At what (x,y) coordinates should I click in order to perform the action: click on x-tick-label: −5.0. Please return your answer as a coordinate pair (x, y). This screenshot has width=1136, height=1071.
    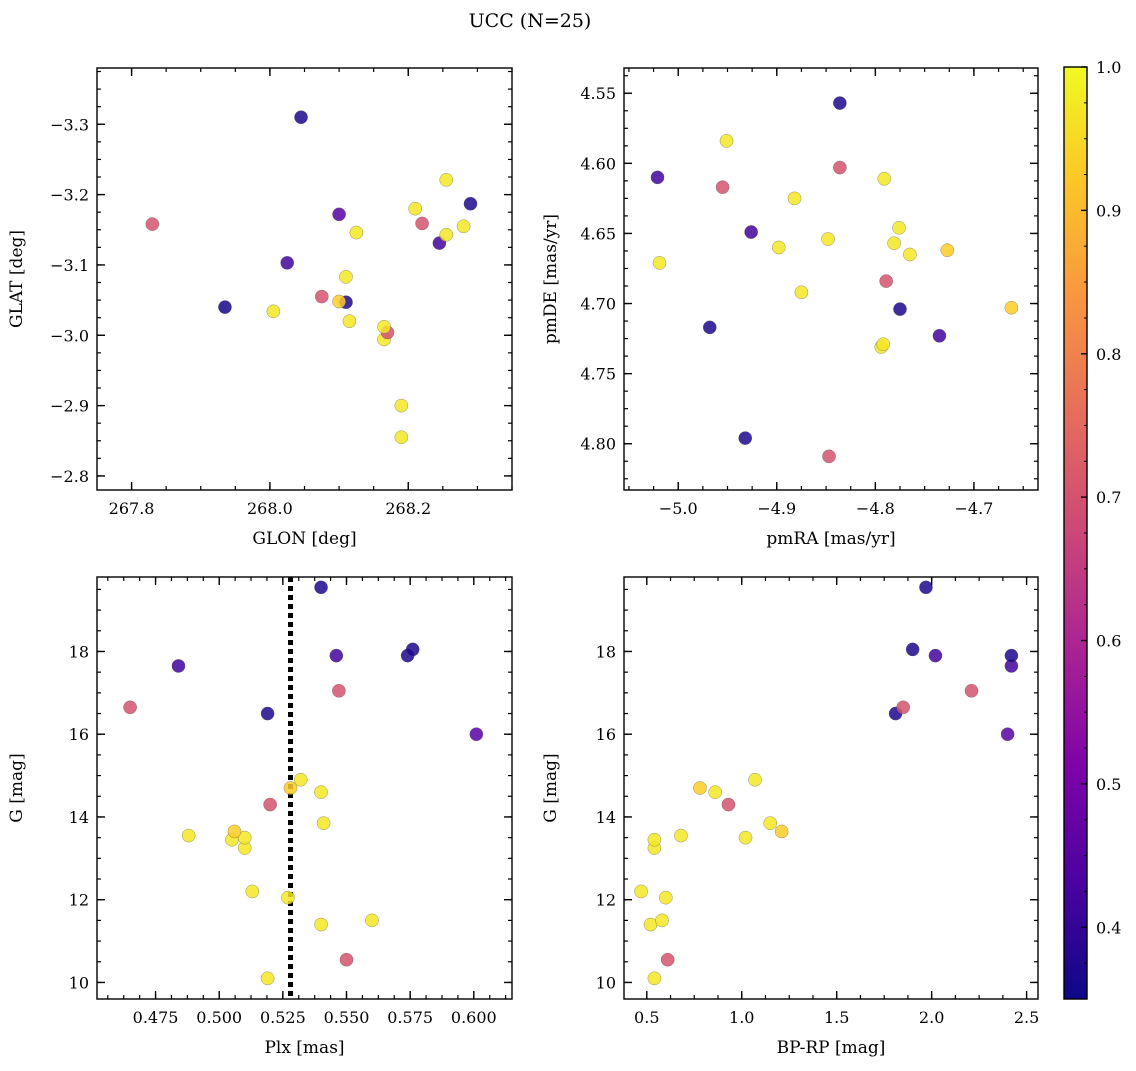
    Looking at the image, I should click on (678, 508).